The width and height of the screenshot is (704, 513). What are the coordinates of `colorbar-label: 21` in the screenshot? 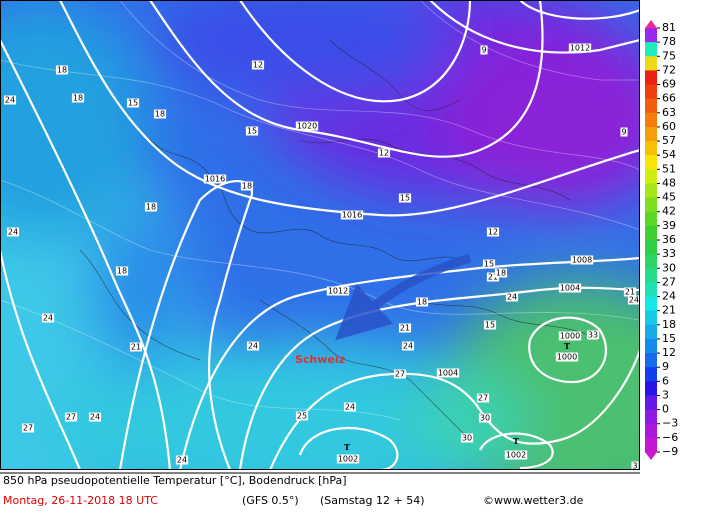 It's located at (669, 310).